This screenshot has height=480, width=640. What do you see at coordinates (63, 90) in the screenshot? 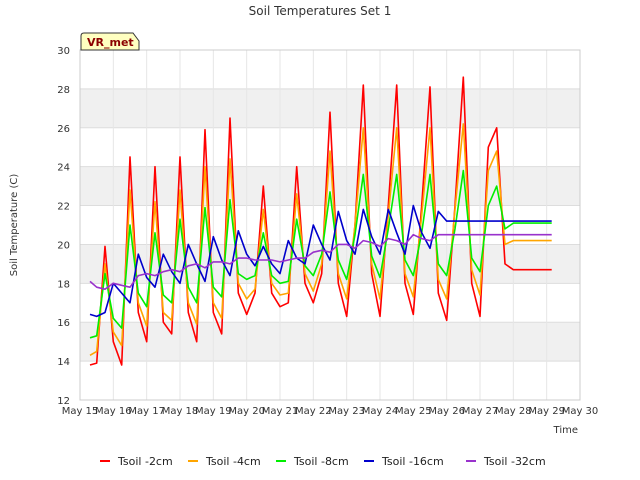
I see `y-tick-label: 28` at bounding box center [63, 90].